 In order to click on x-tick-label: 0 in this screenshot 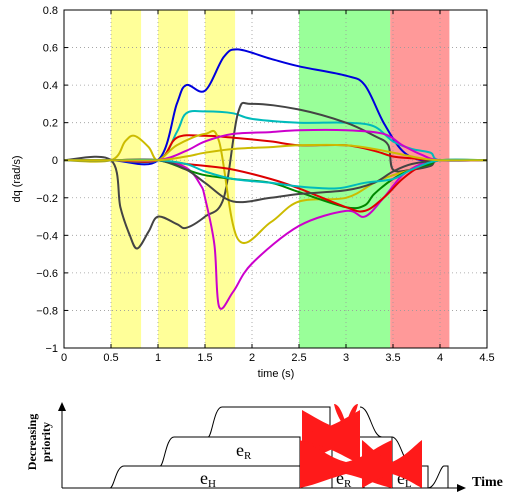, I will do `click(64, 358)`.